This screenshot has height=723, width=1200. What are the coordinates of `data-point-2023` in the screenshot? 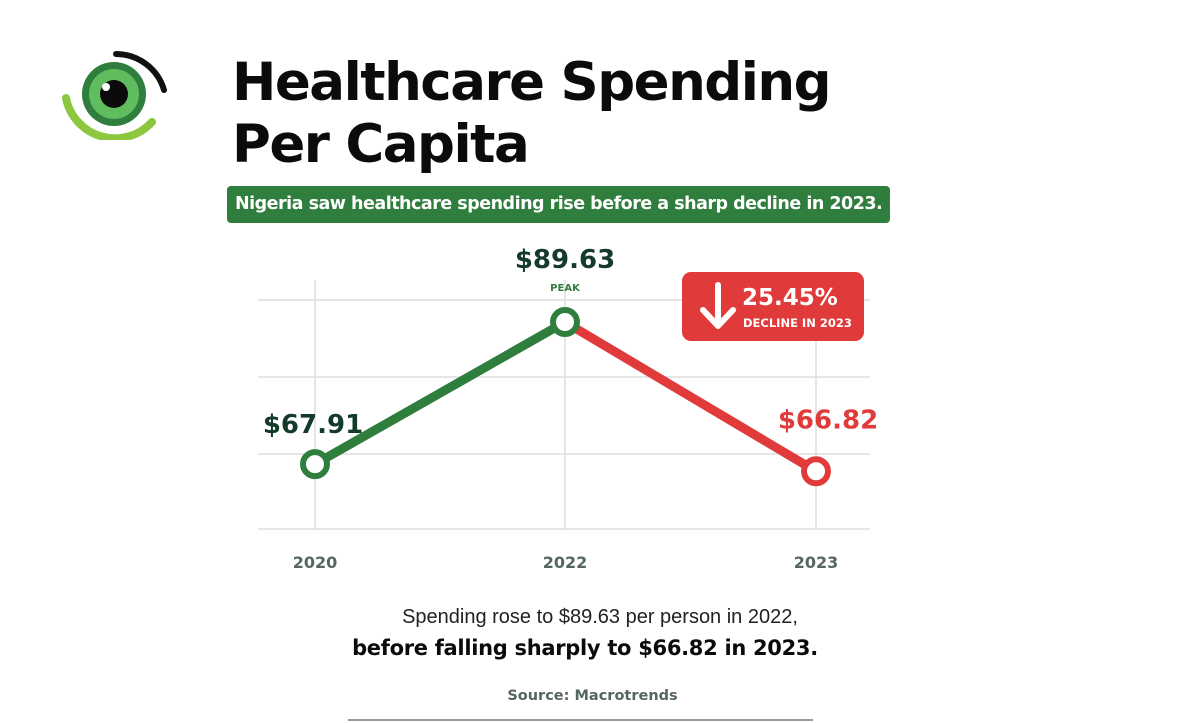 It's located at (816, 471).